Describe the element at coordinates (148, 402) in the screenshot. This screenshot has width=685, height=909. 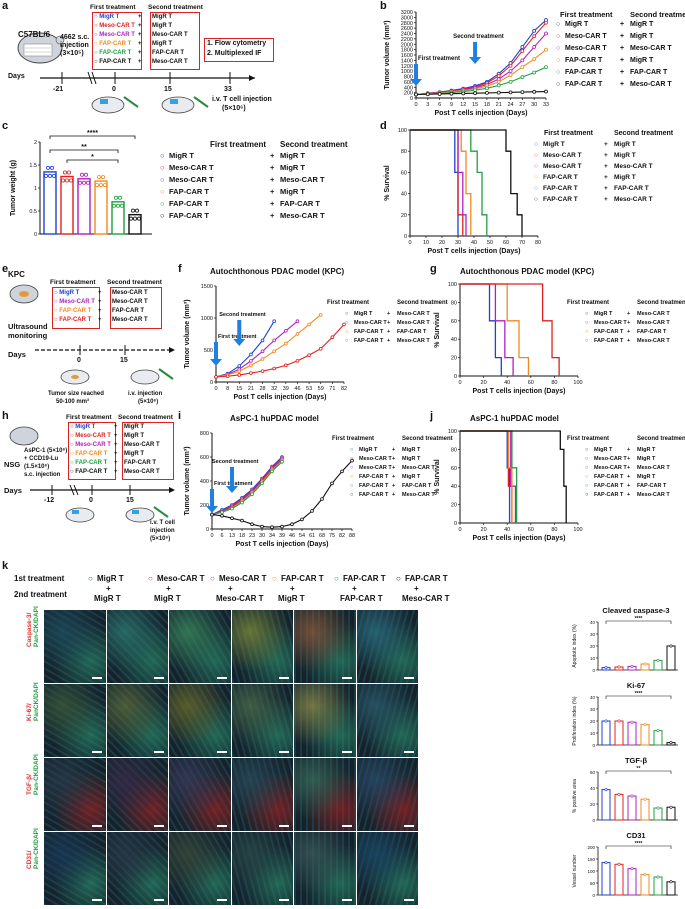
I see `iv-count-e: (5×10⁶)` at that location.